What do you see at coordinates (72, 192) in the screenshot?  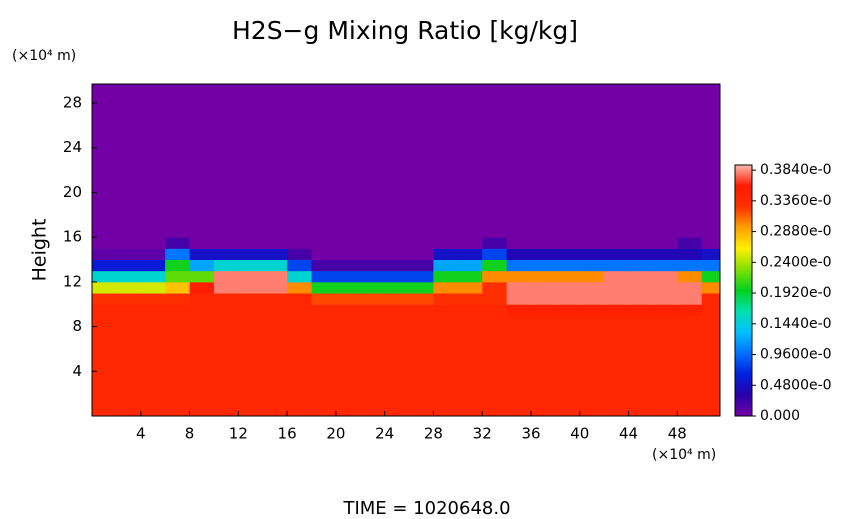 I see `y-tick-label: 20` at bounding box center [72, 192].